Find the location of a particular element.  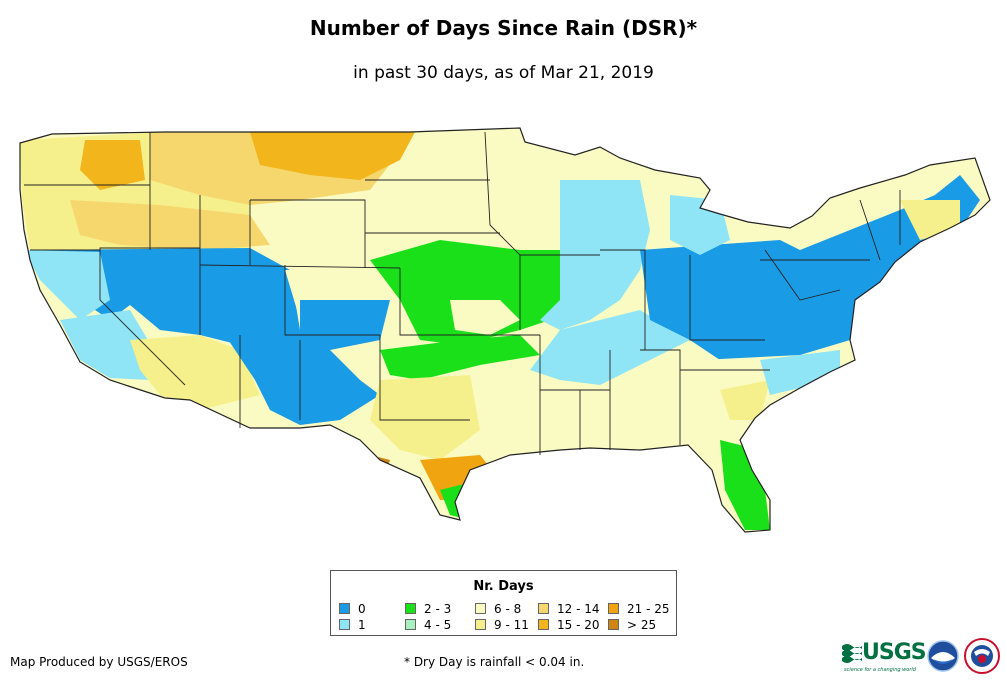

dsr-0-new-mexico is located at coordinates (302, 377).